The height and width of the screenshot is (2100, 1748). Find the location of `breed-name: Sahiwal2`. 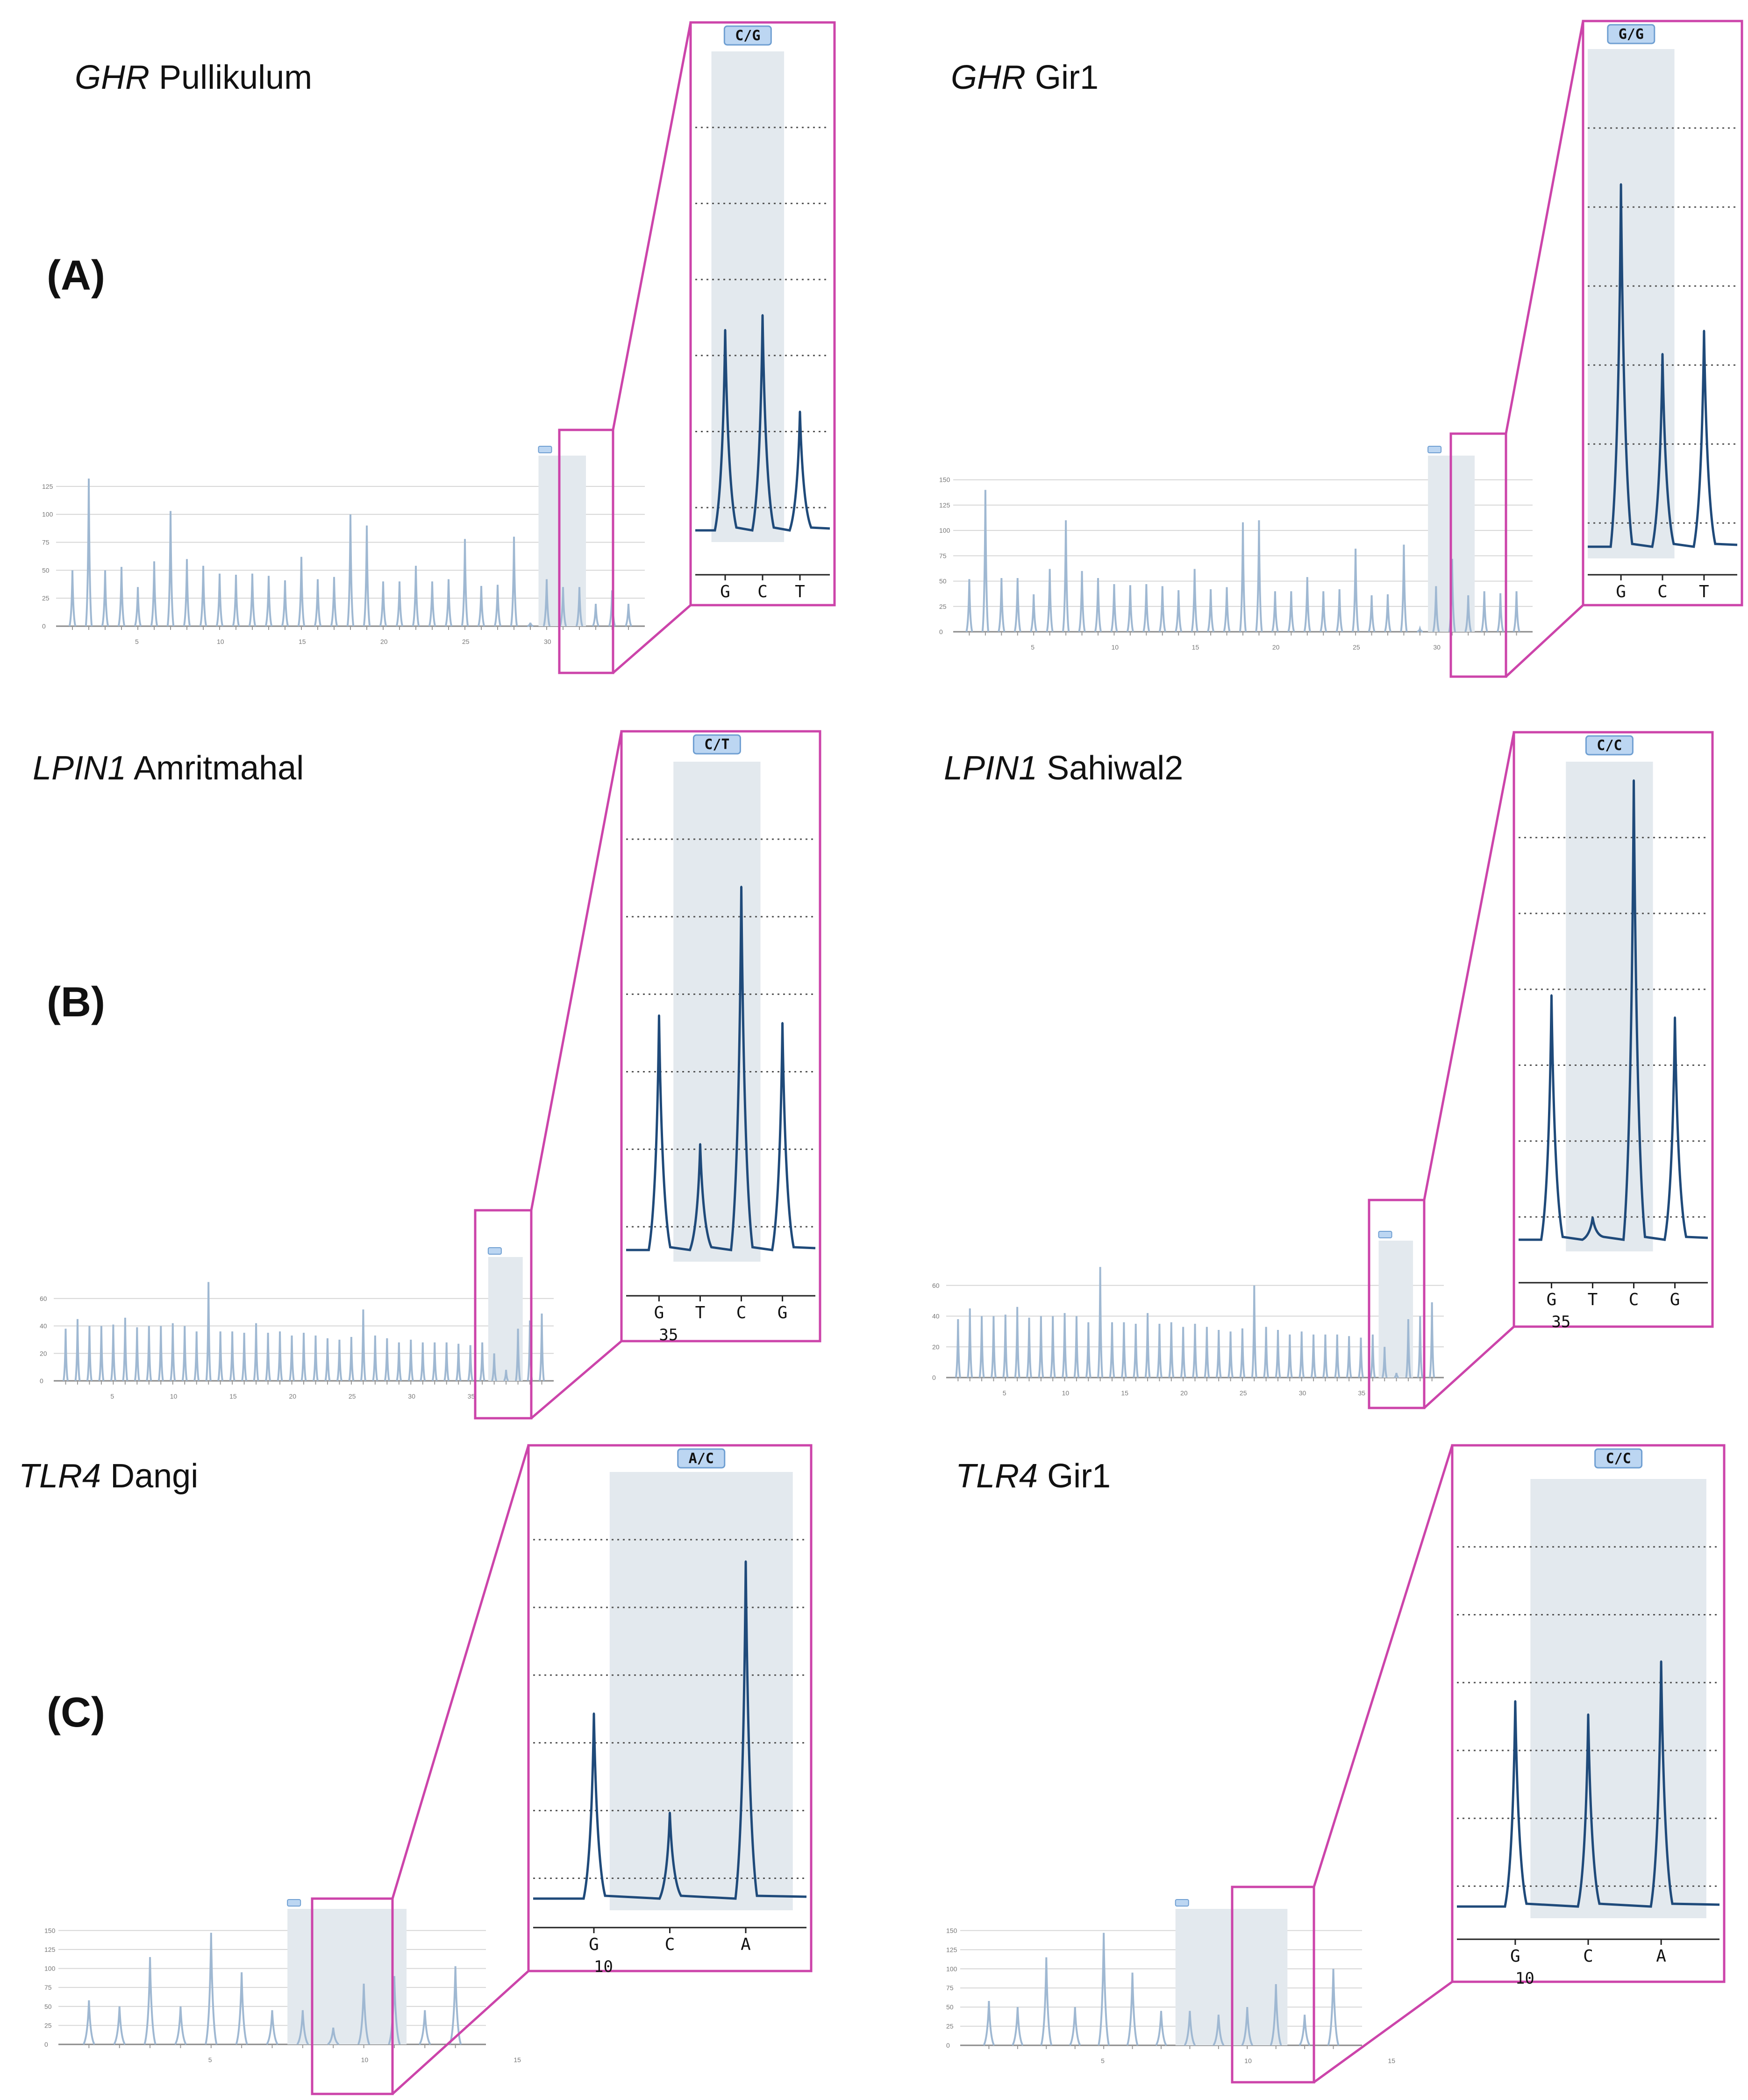

breed-name: Sahiwal2 is located at coordinates (1115, 769).